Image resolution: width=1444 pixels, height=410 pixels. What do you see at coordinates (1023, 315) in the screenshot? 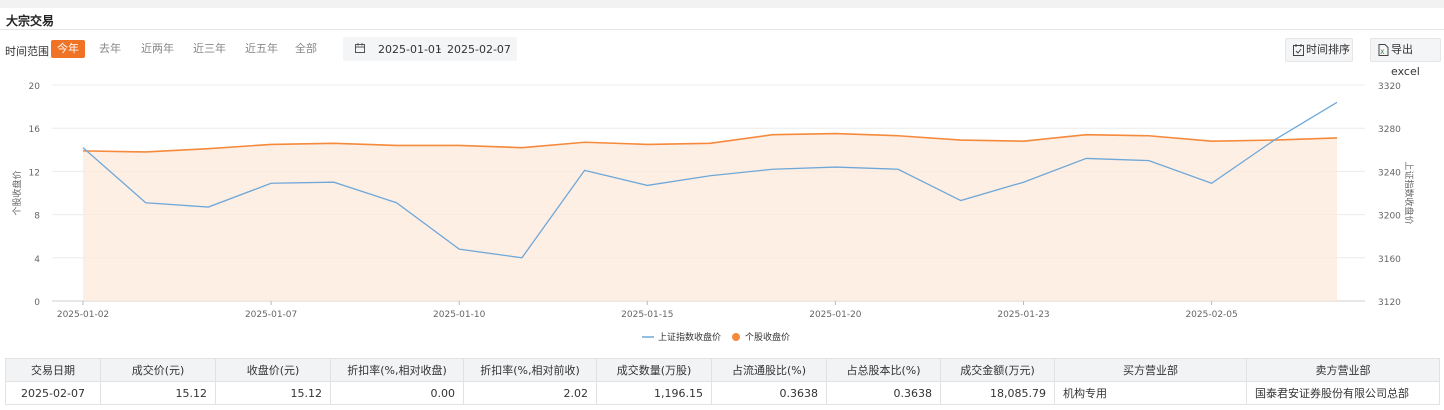
I see `x-tick-label: 2025-01-23` at bounding box center [1023, 315].